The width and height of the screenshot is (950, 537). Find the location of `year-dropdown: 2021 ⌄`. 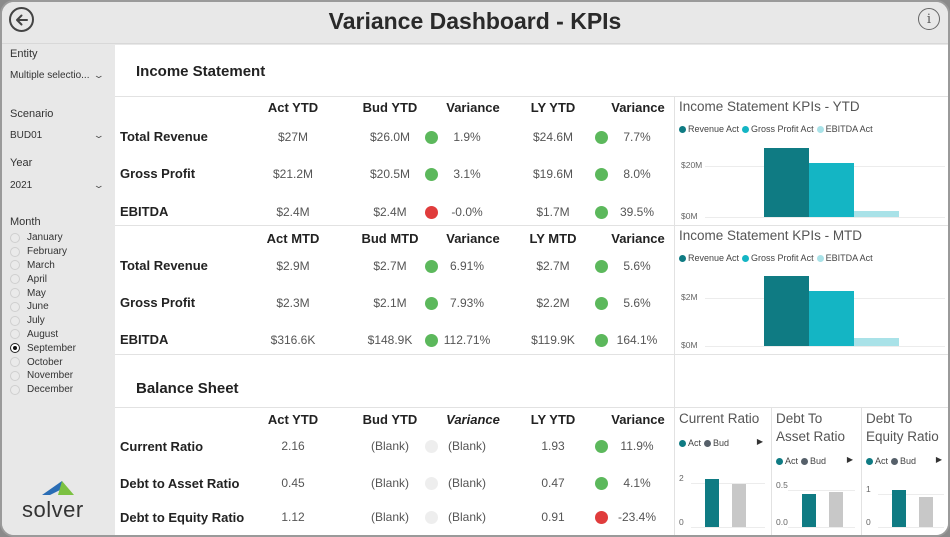

year-dropdown: 2021 ⌄ is located at coordinates (58, 185).